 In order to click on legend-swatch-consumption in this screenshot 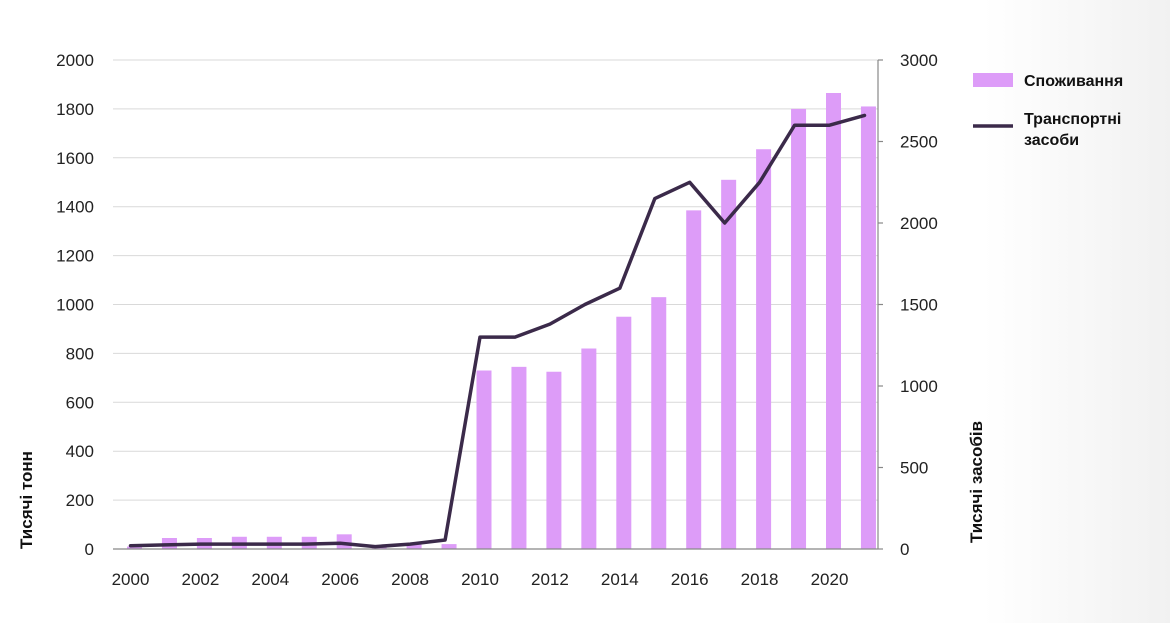, I will do `click(993, 80)`.